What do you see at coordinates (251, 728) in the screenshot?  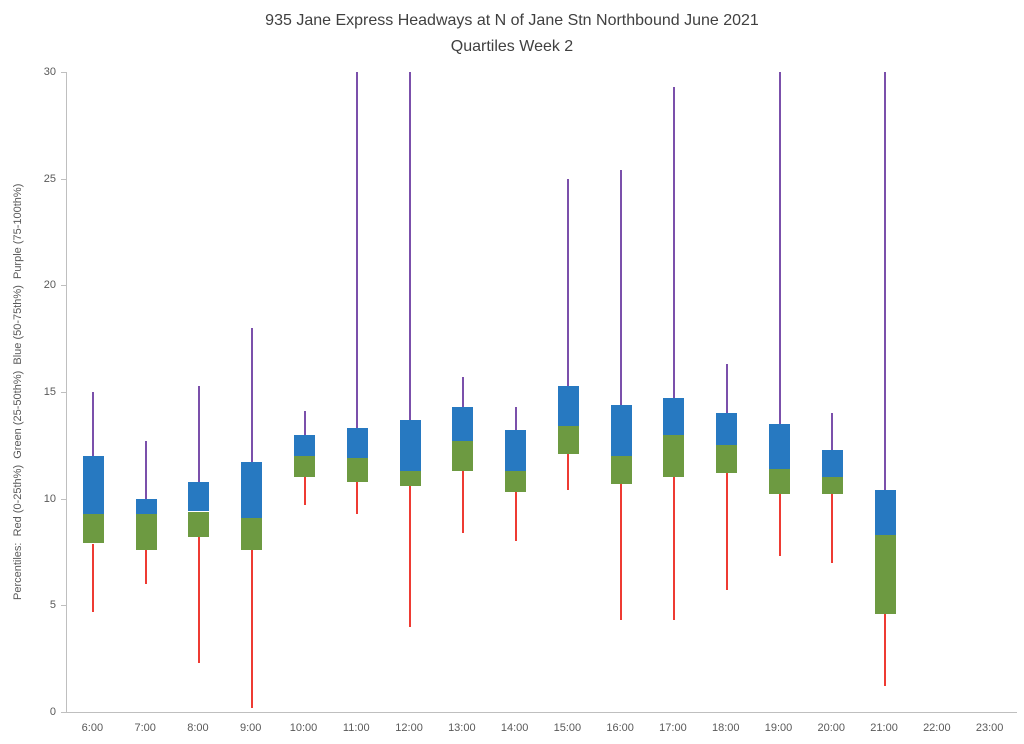 I see `x-axis-tick-label: 9:00` at bounding box center [251, 728].